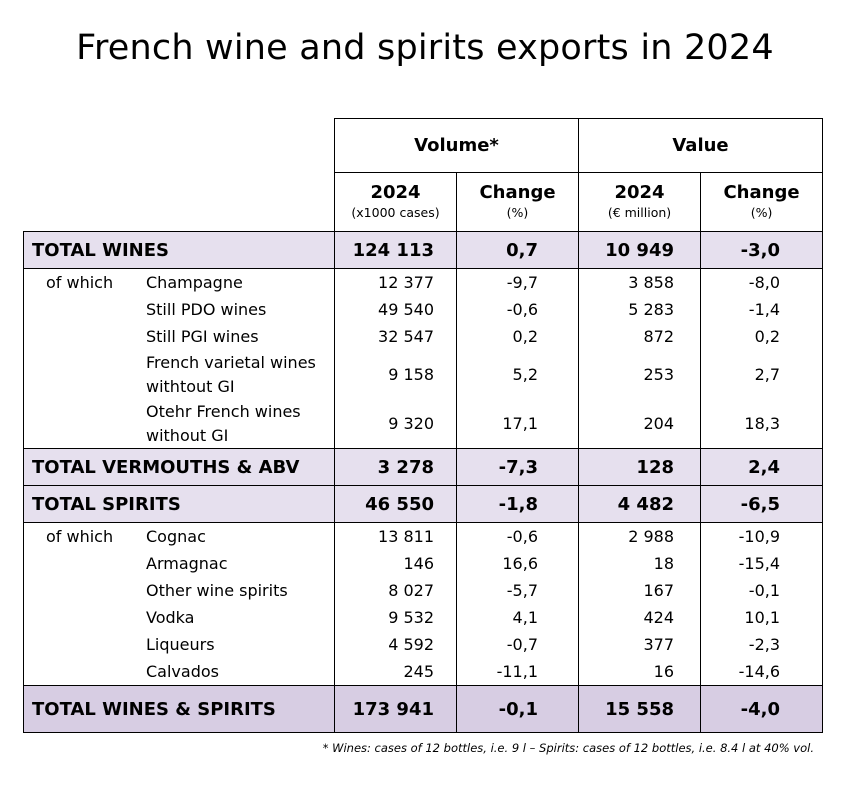 The width and height of the screenshot is (850, 799). Describe the element at coordinates (761, 644) in the screenshot. I see `value-change-cell: -2,3` at that location.